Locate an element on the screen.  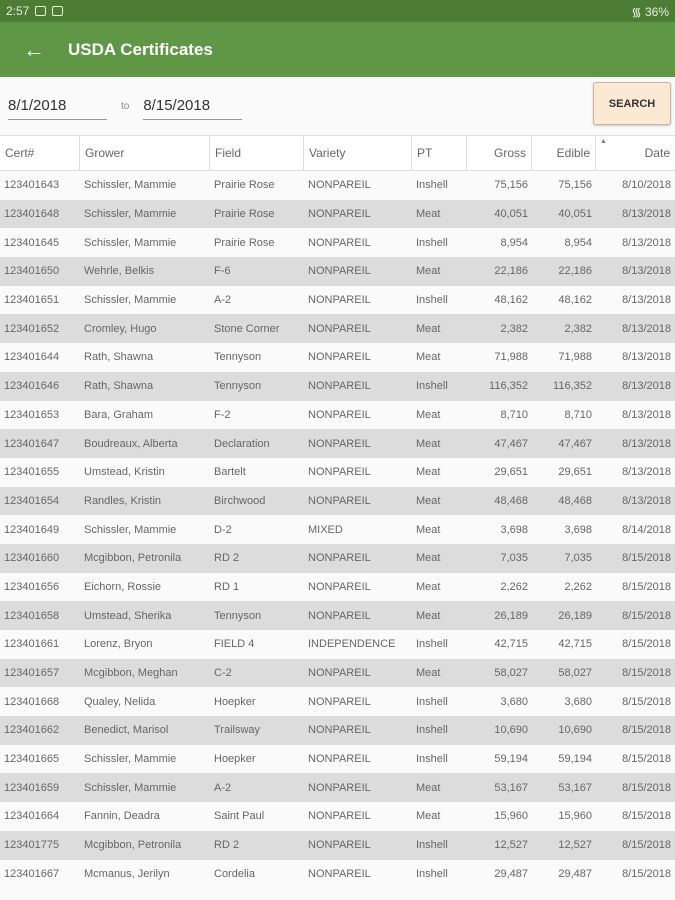
cell-grower: Umstead, Sherika is located at coordinates (128, 615).